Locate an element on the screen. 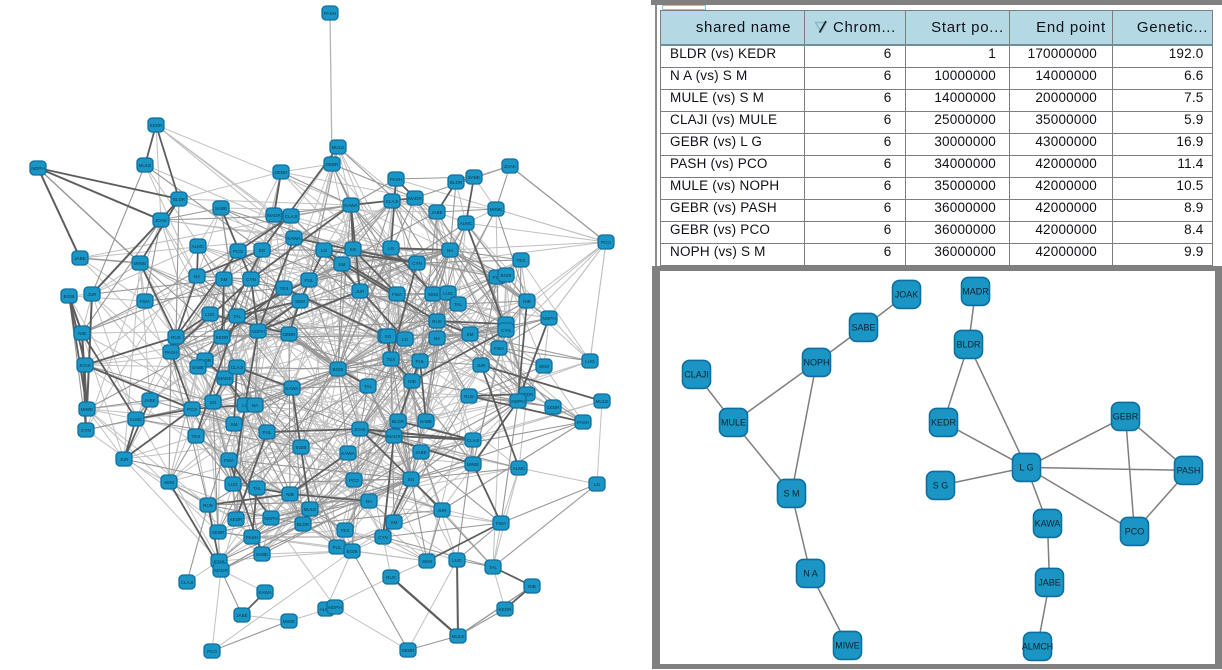 Image resolution: width=1222 pixels, height=670 pixels. svg-text: LUG is located at coordinates (210, 314).